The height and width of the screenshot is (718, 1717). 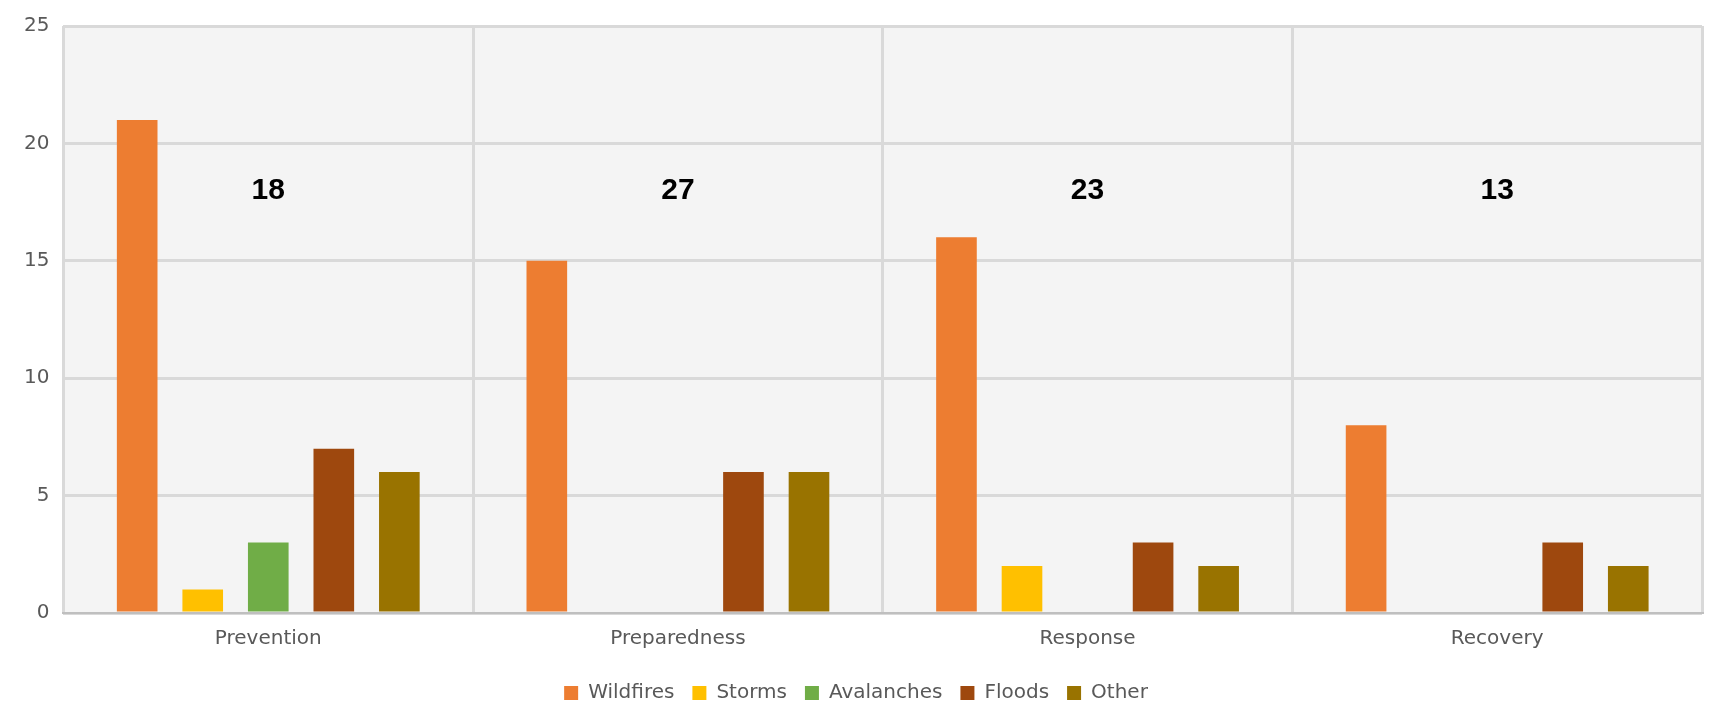 I want to click on x-tick-label: Recovery, so click(x=1497, y=637).